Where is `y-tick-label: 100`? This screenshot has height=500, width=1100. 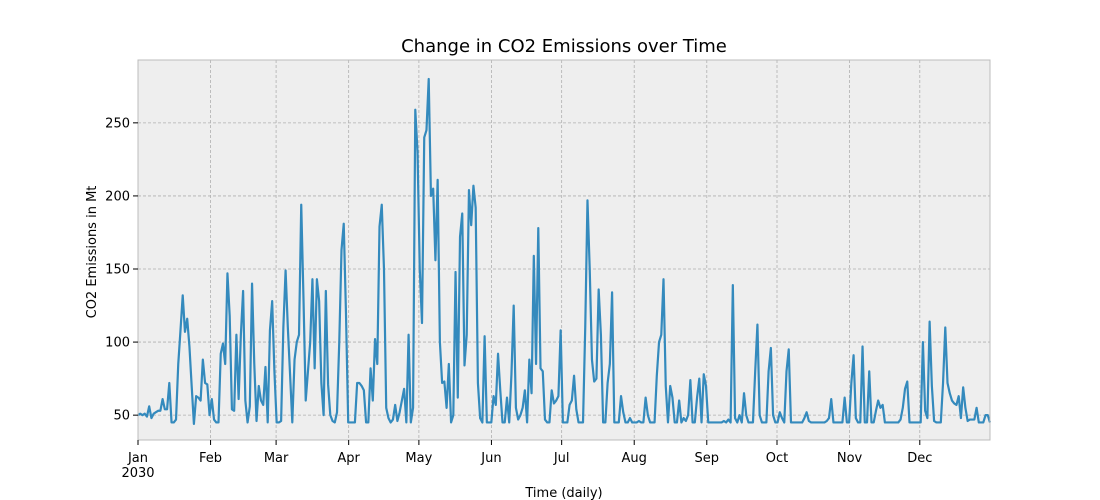 y-tick-label: 100 is located at coordinates (117, 343).